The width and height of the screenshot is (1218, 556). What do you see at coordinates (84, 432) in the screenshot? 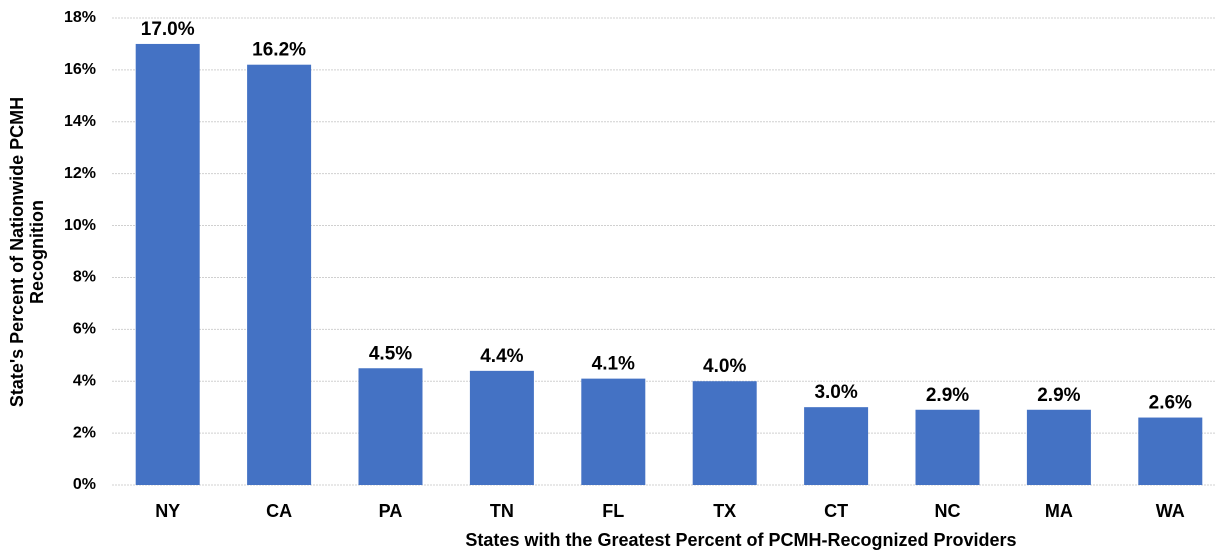
I see `y-tick-label: 2%` at bounding box center [84, 432].